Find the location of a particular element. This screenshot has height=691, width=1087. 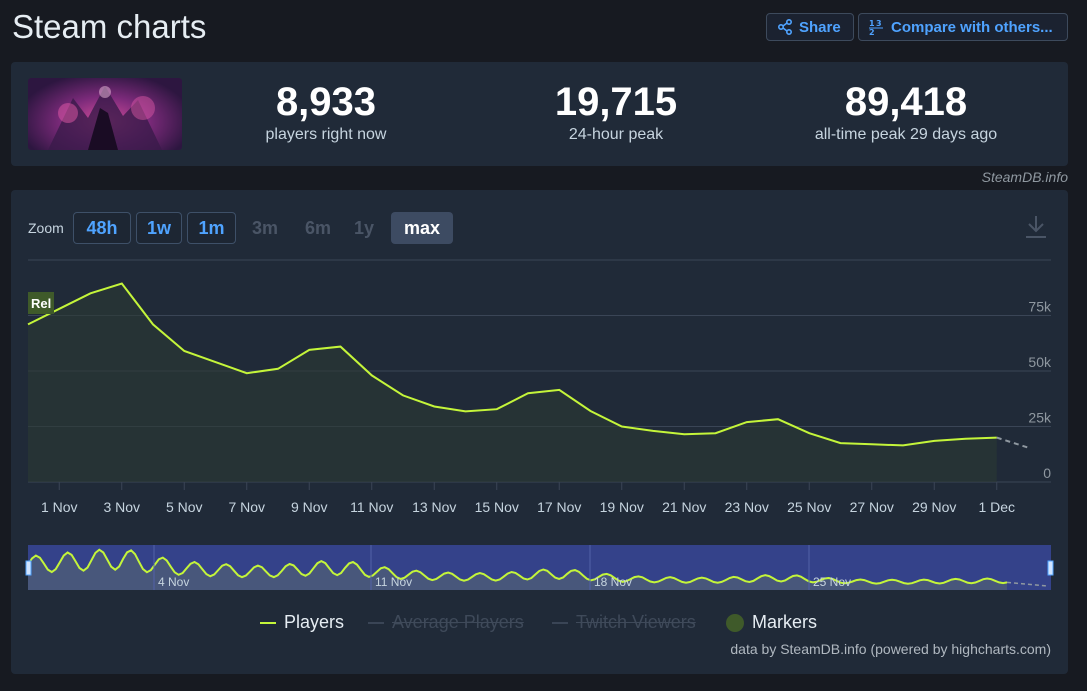

game-art-icon is located at coordinates (105, 118).